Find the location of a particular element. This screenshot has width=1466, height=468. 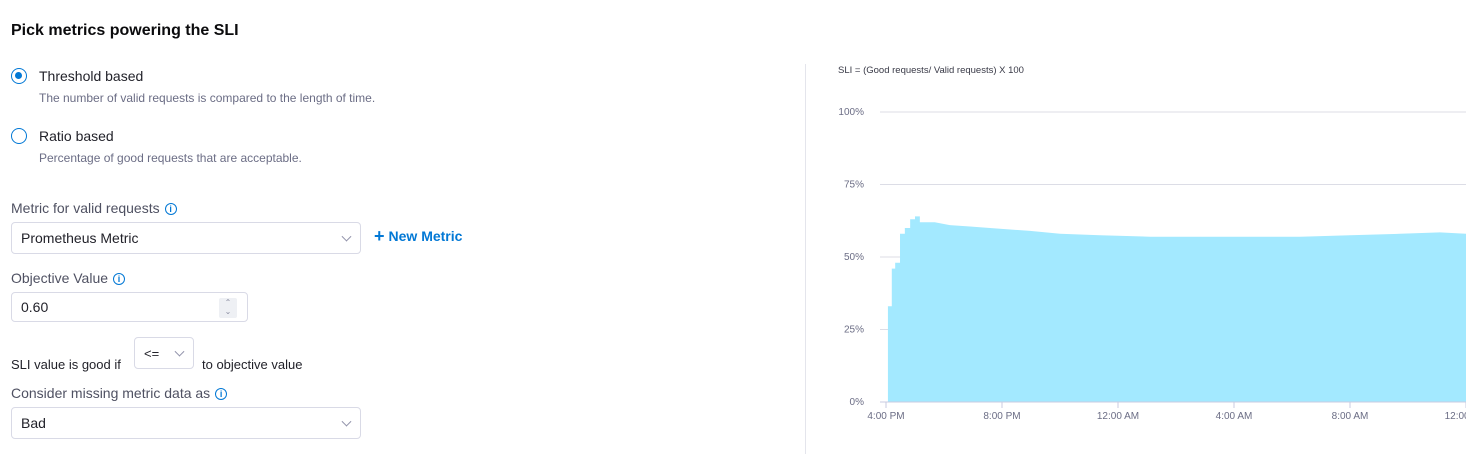

valid-metric-label-text: Metric for valid requests is located at coordinates (85, 208).